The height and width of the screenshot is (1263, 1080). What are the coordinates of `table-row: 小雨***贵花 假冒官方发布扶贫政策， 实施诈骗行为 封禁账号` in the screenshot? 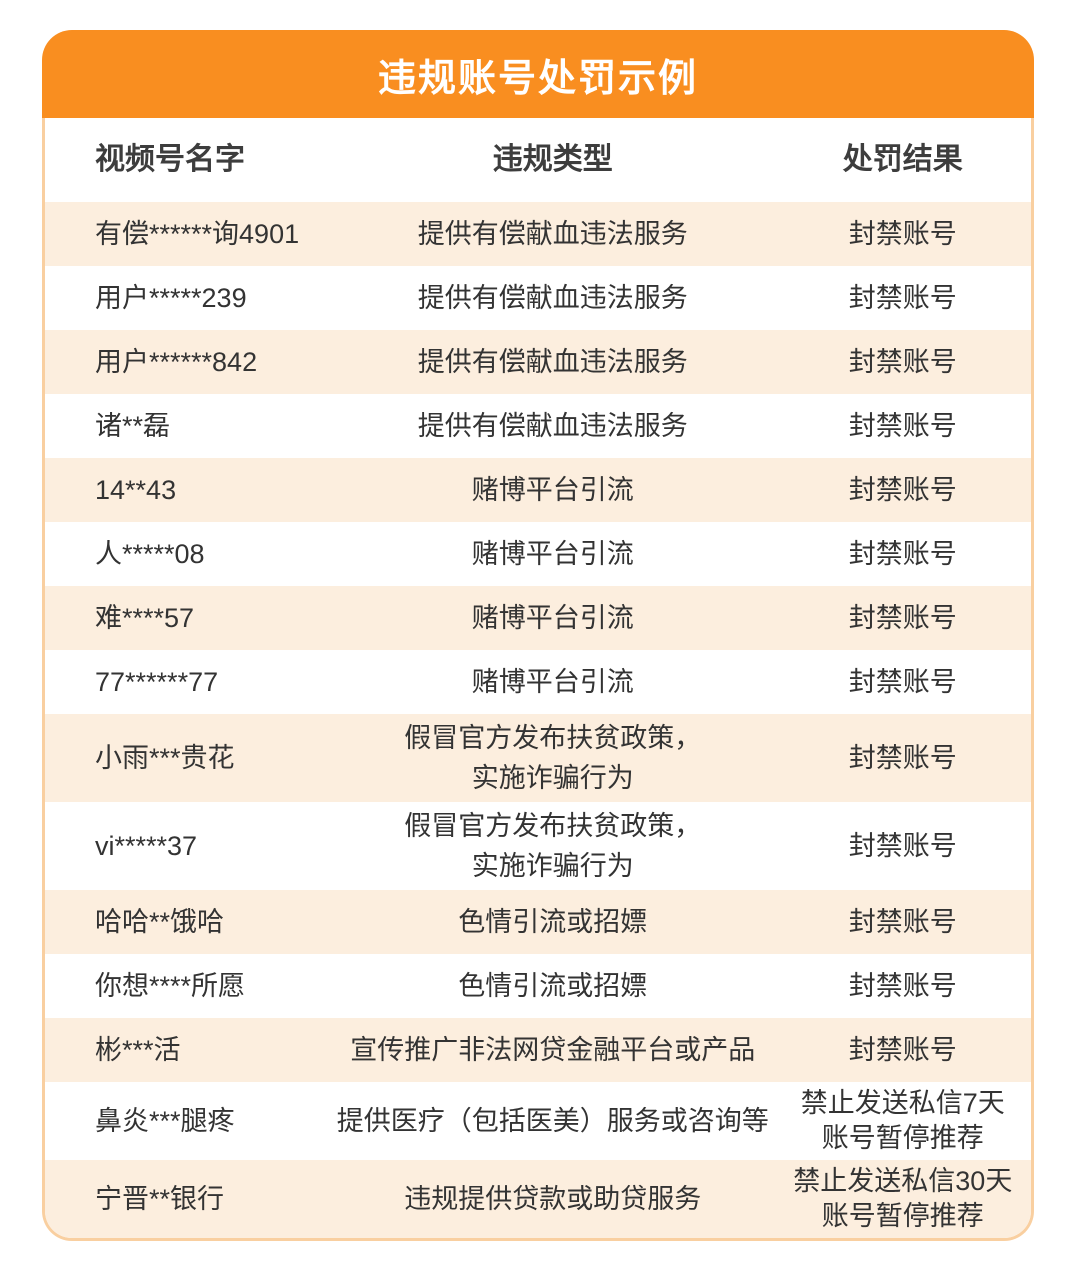 It's located at (538, 758).